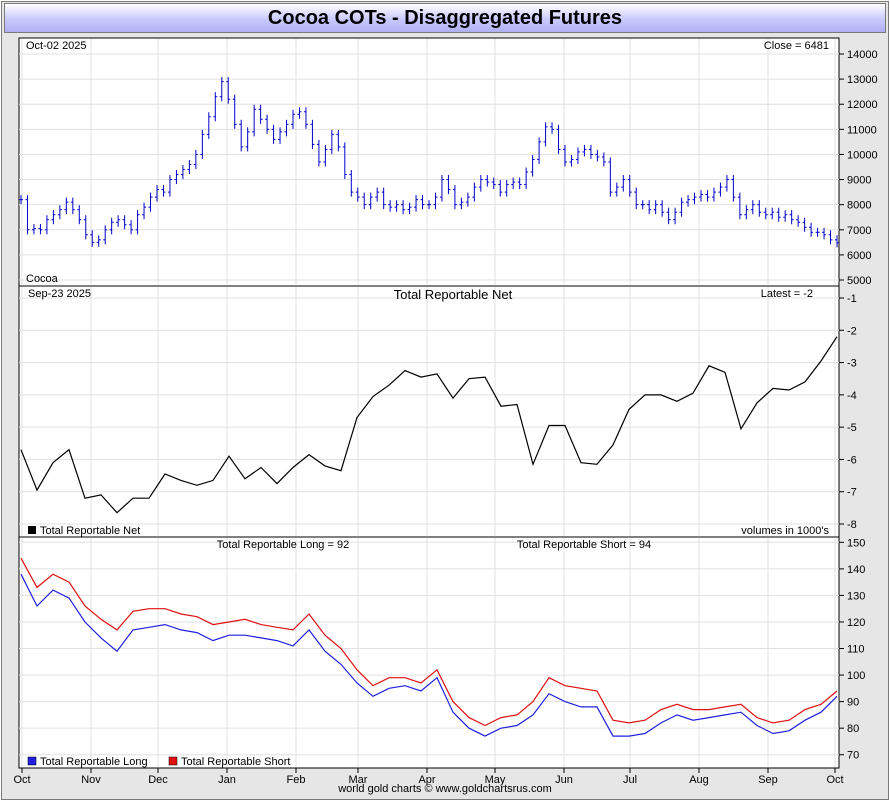 This screenshot has height=800, width=890. What do you see at coordinates (856, 623) in the screenshot?
I see `y-tick-label: 120` at bounding box center [856, 623].